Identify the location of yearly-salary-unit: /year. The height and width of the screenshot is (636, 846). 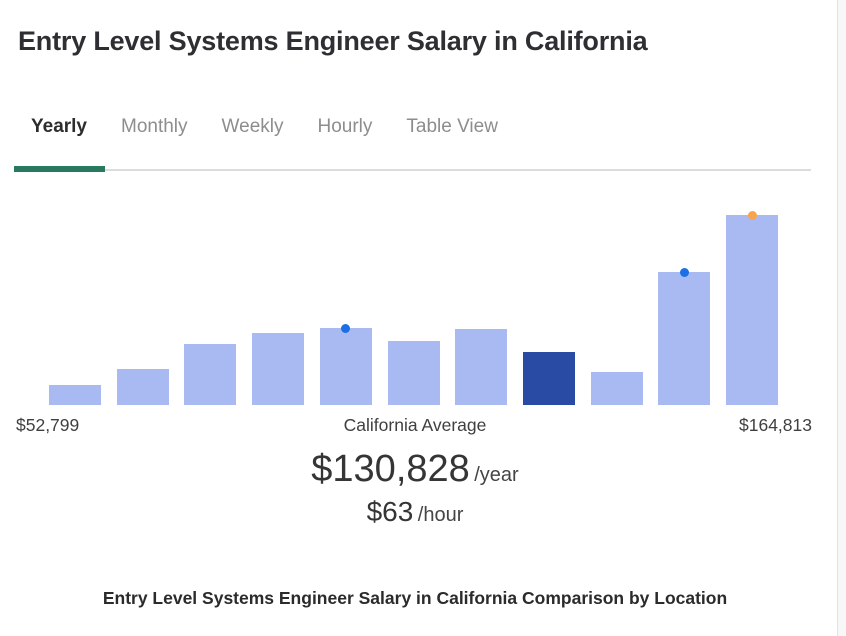
(496, 475).